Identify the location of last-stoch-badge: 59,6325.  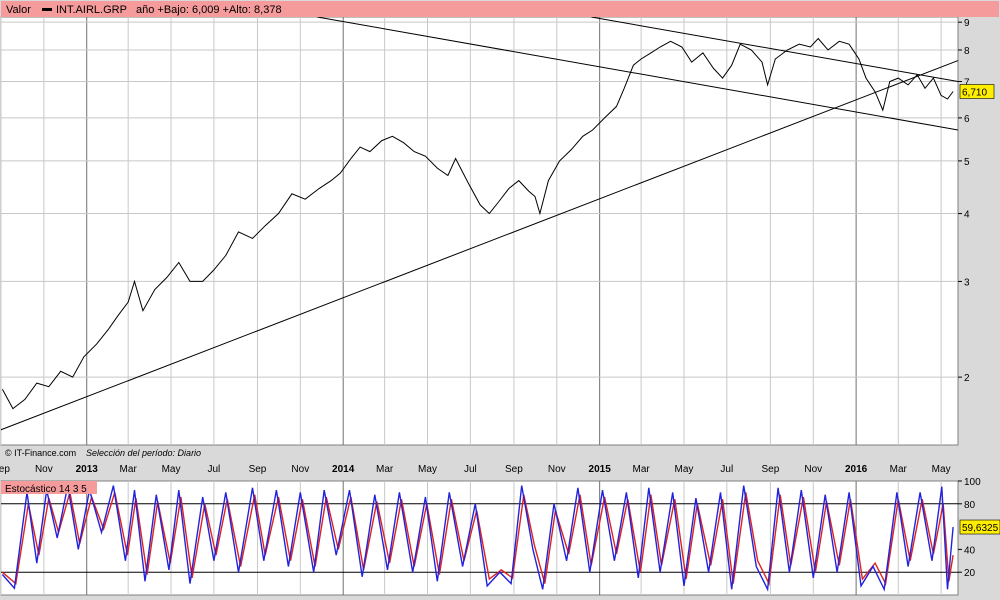
(979, 527).